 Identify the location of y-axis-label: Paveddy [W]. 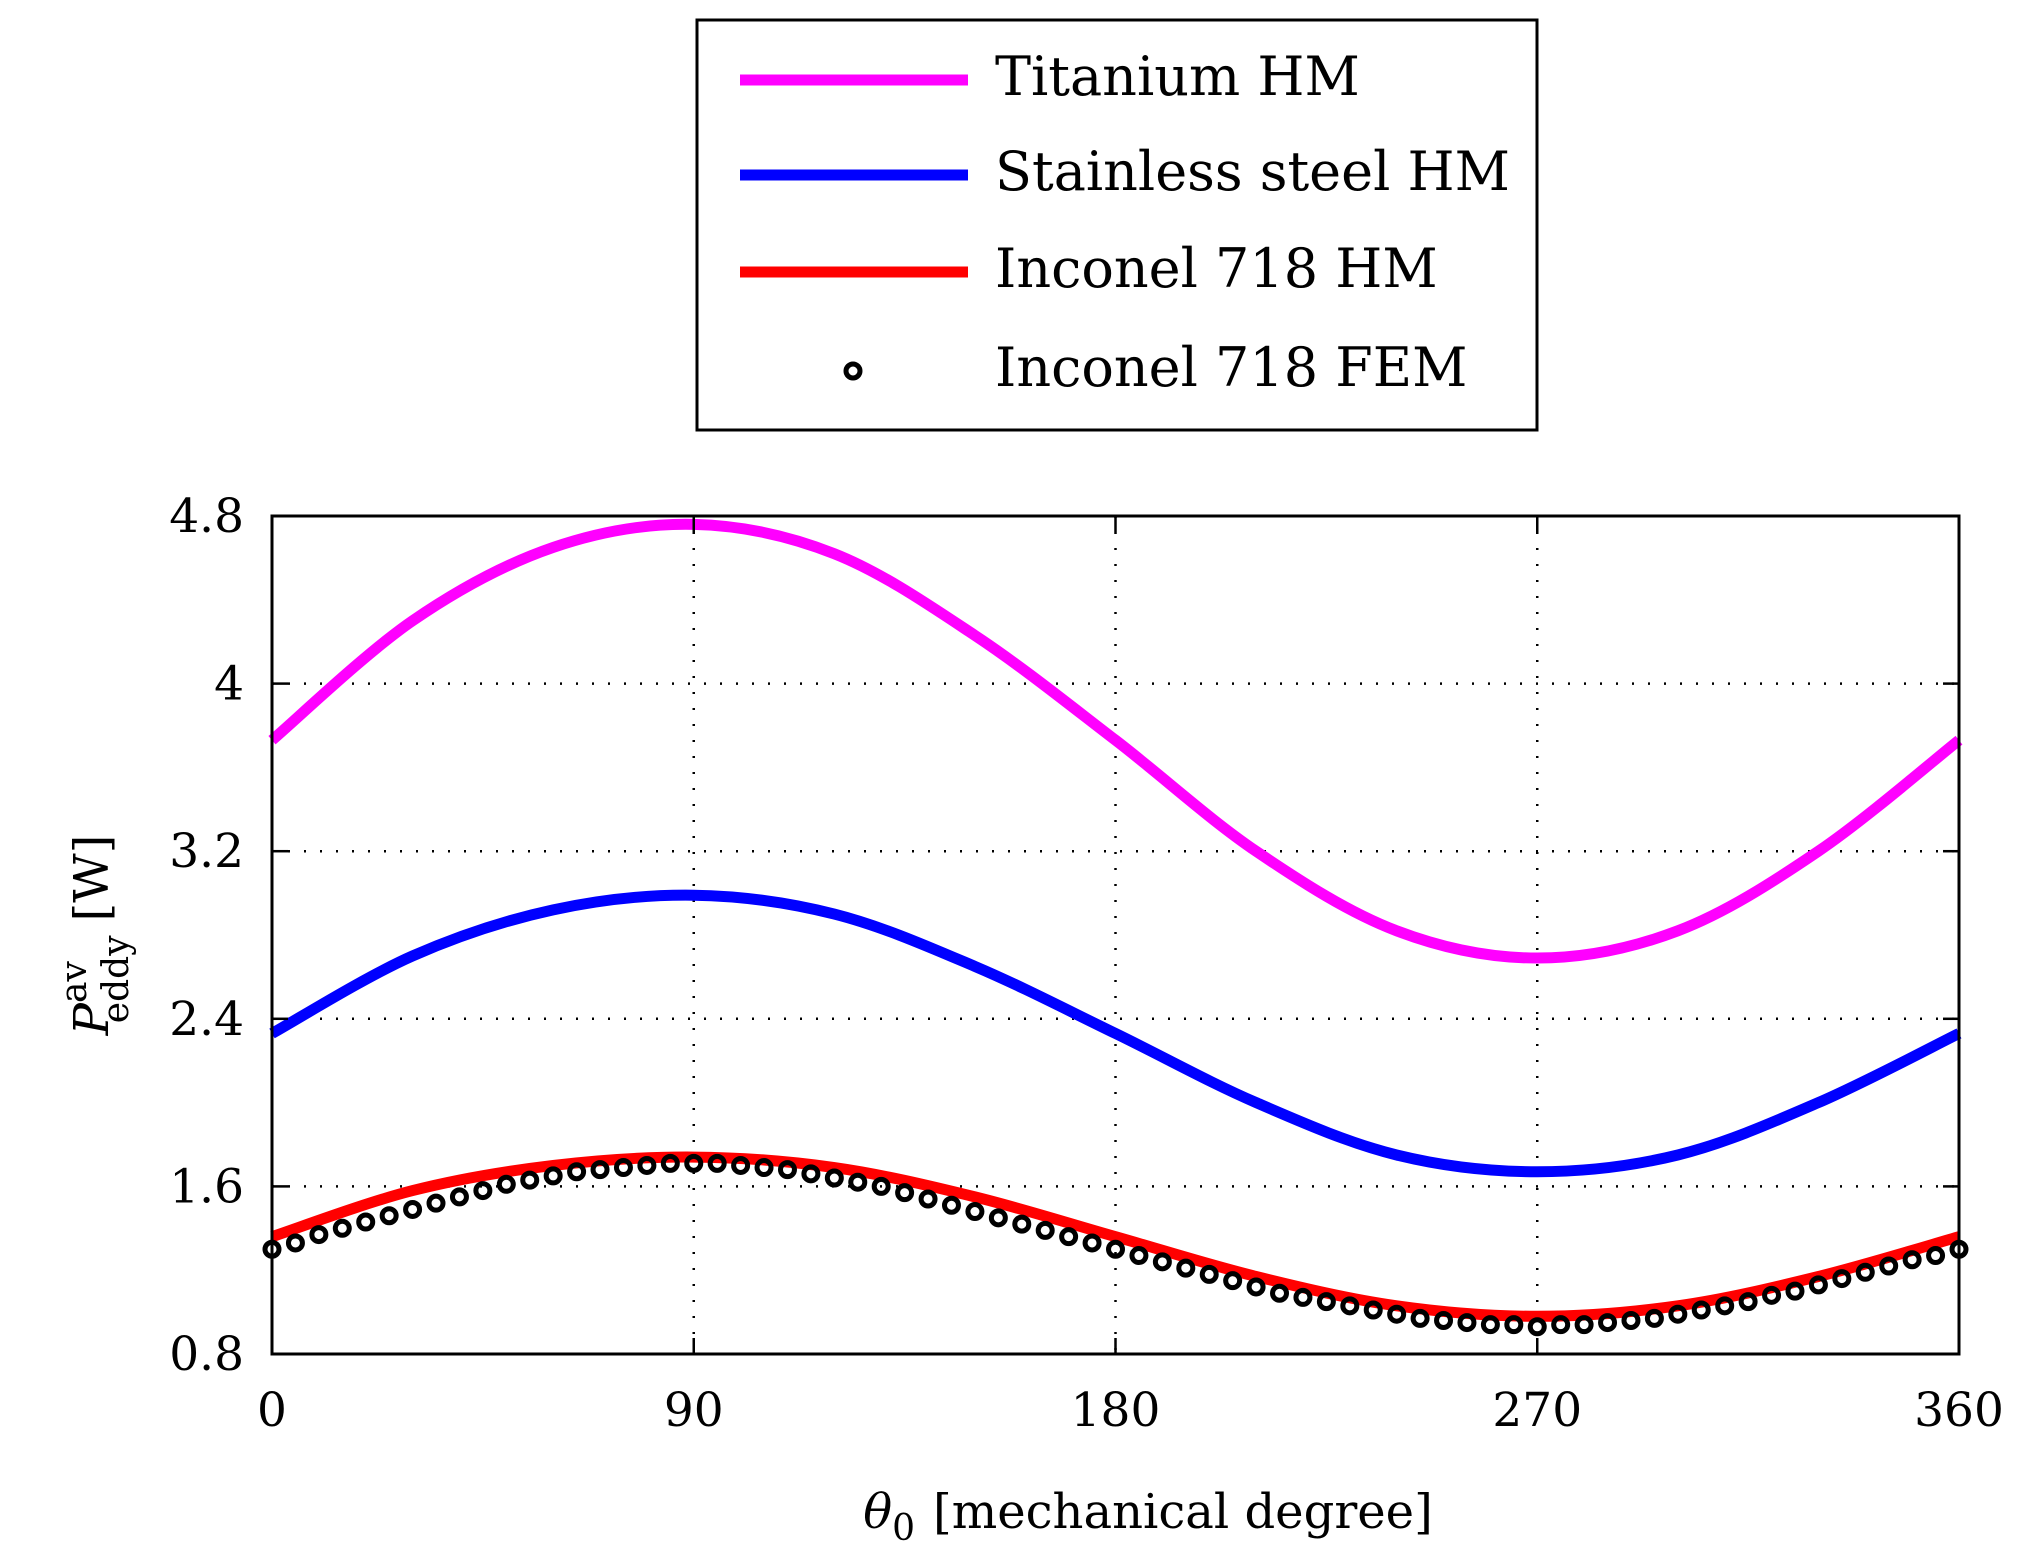
(95, 936).